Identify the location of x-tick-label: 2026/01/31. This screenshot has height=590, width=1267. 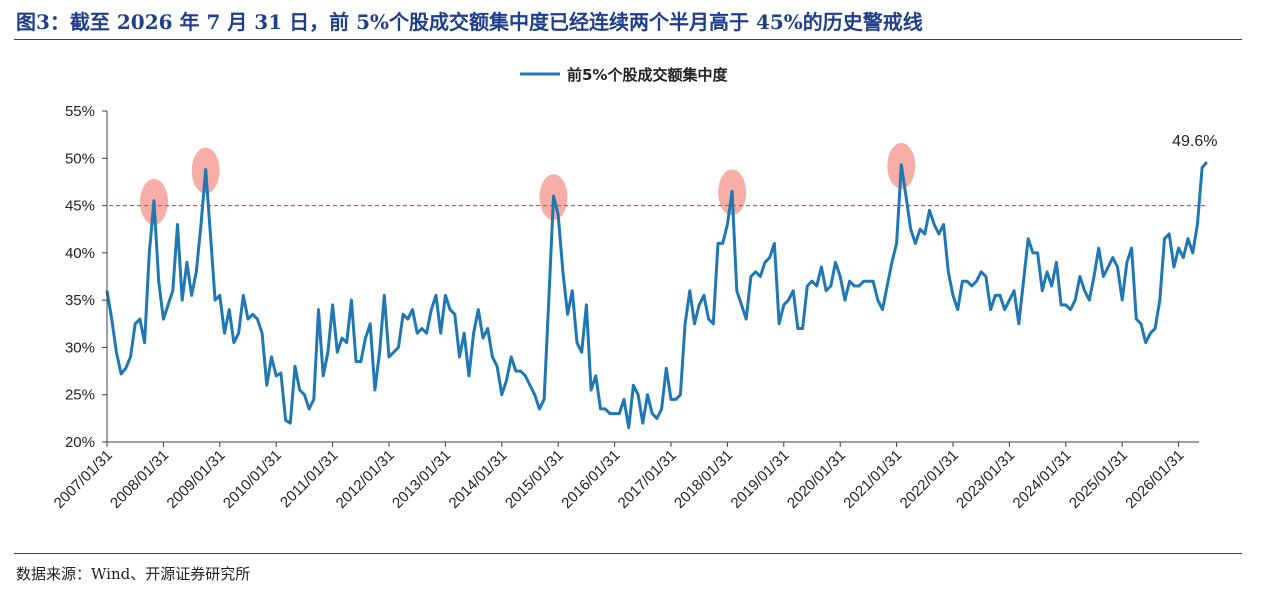
(1154, 479).